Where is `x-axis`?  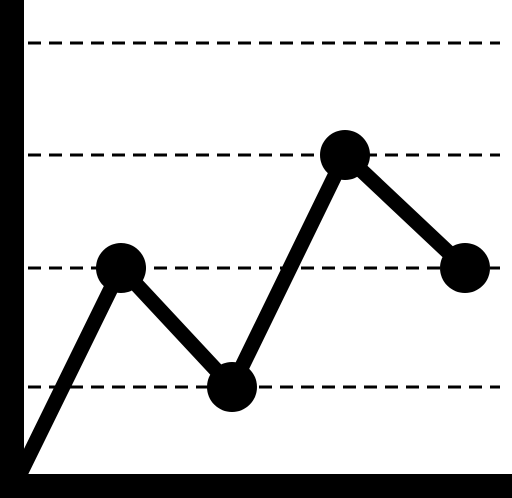 x-axis is located at coordinates (256, 486).